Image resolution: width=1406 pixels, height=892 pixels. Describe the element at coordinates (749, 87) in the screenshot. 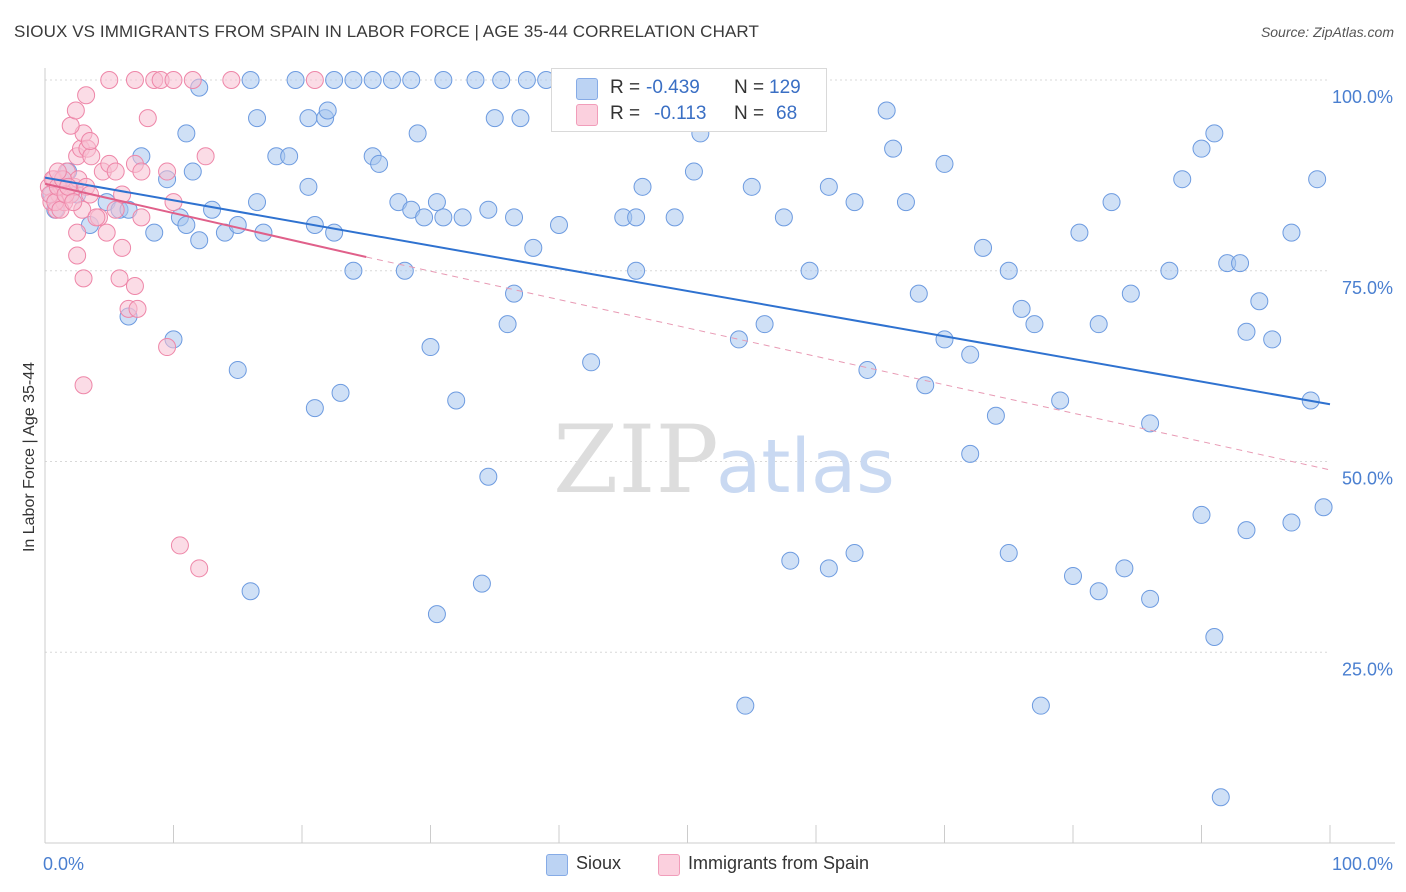

I see `legend-n-label: N =` at that location.